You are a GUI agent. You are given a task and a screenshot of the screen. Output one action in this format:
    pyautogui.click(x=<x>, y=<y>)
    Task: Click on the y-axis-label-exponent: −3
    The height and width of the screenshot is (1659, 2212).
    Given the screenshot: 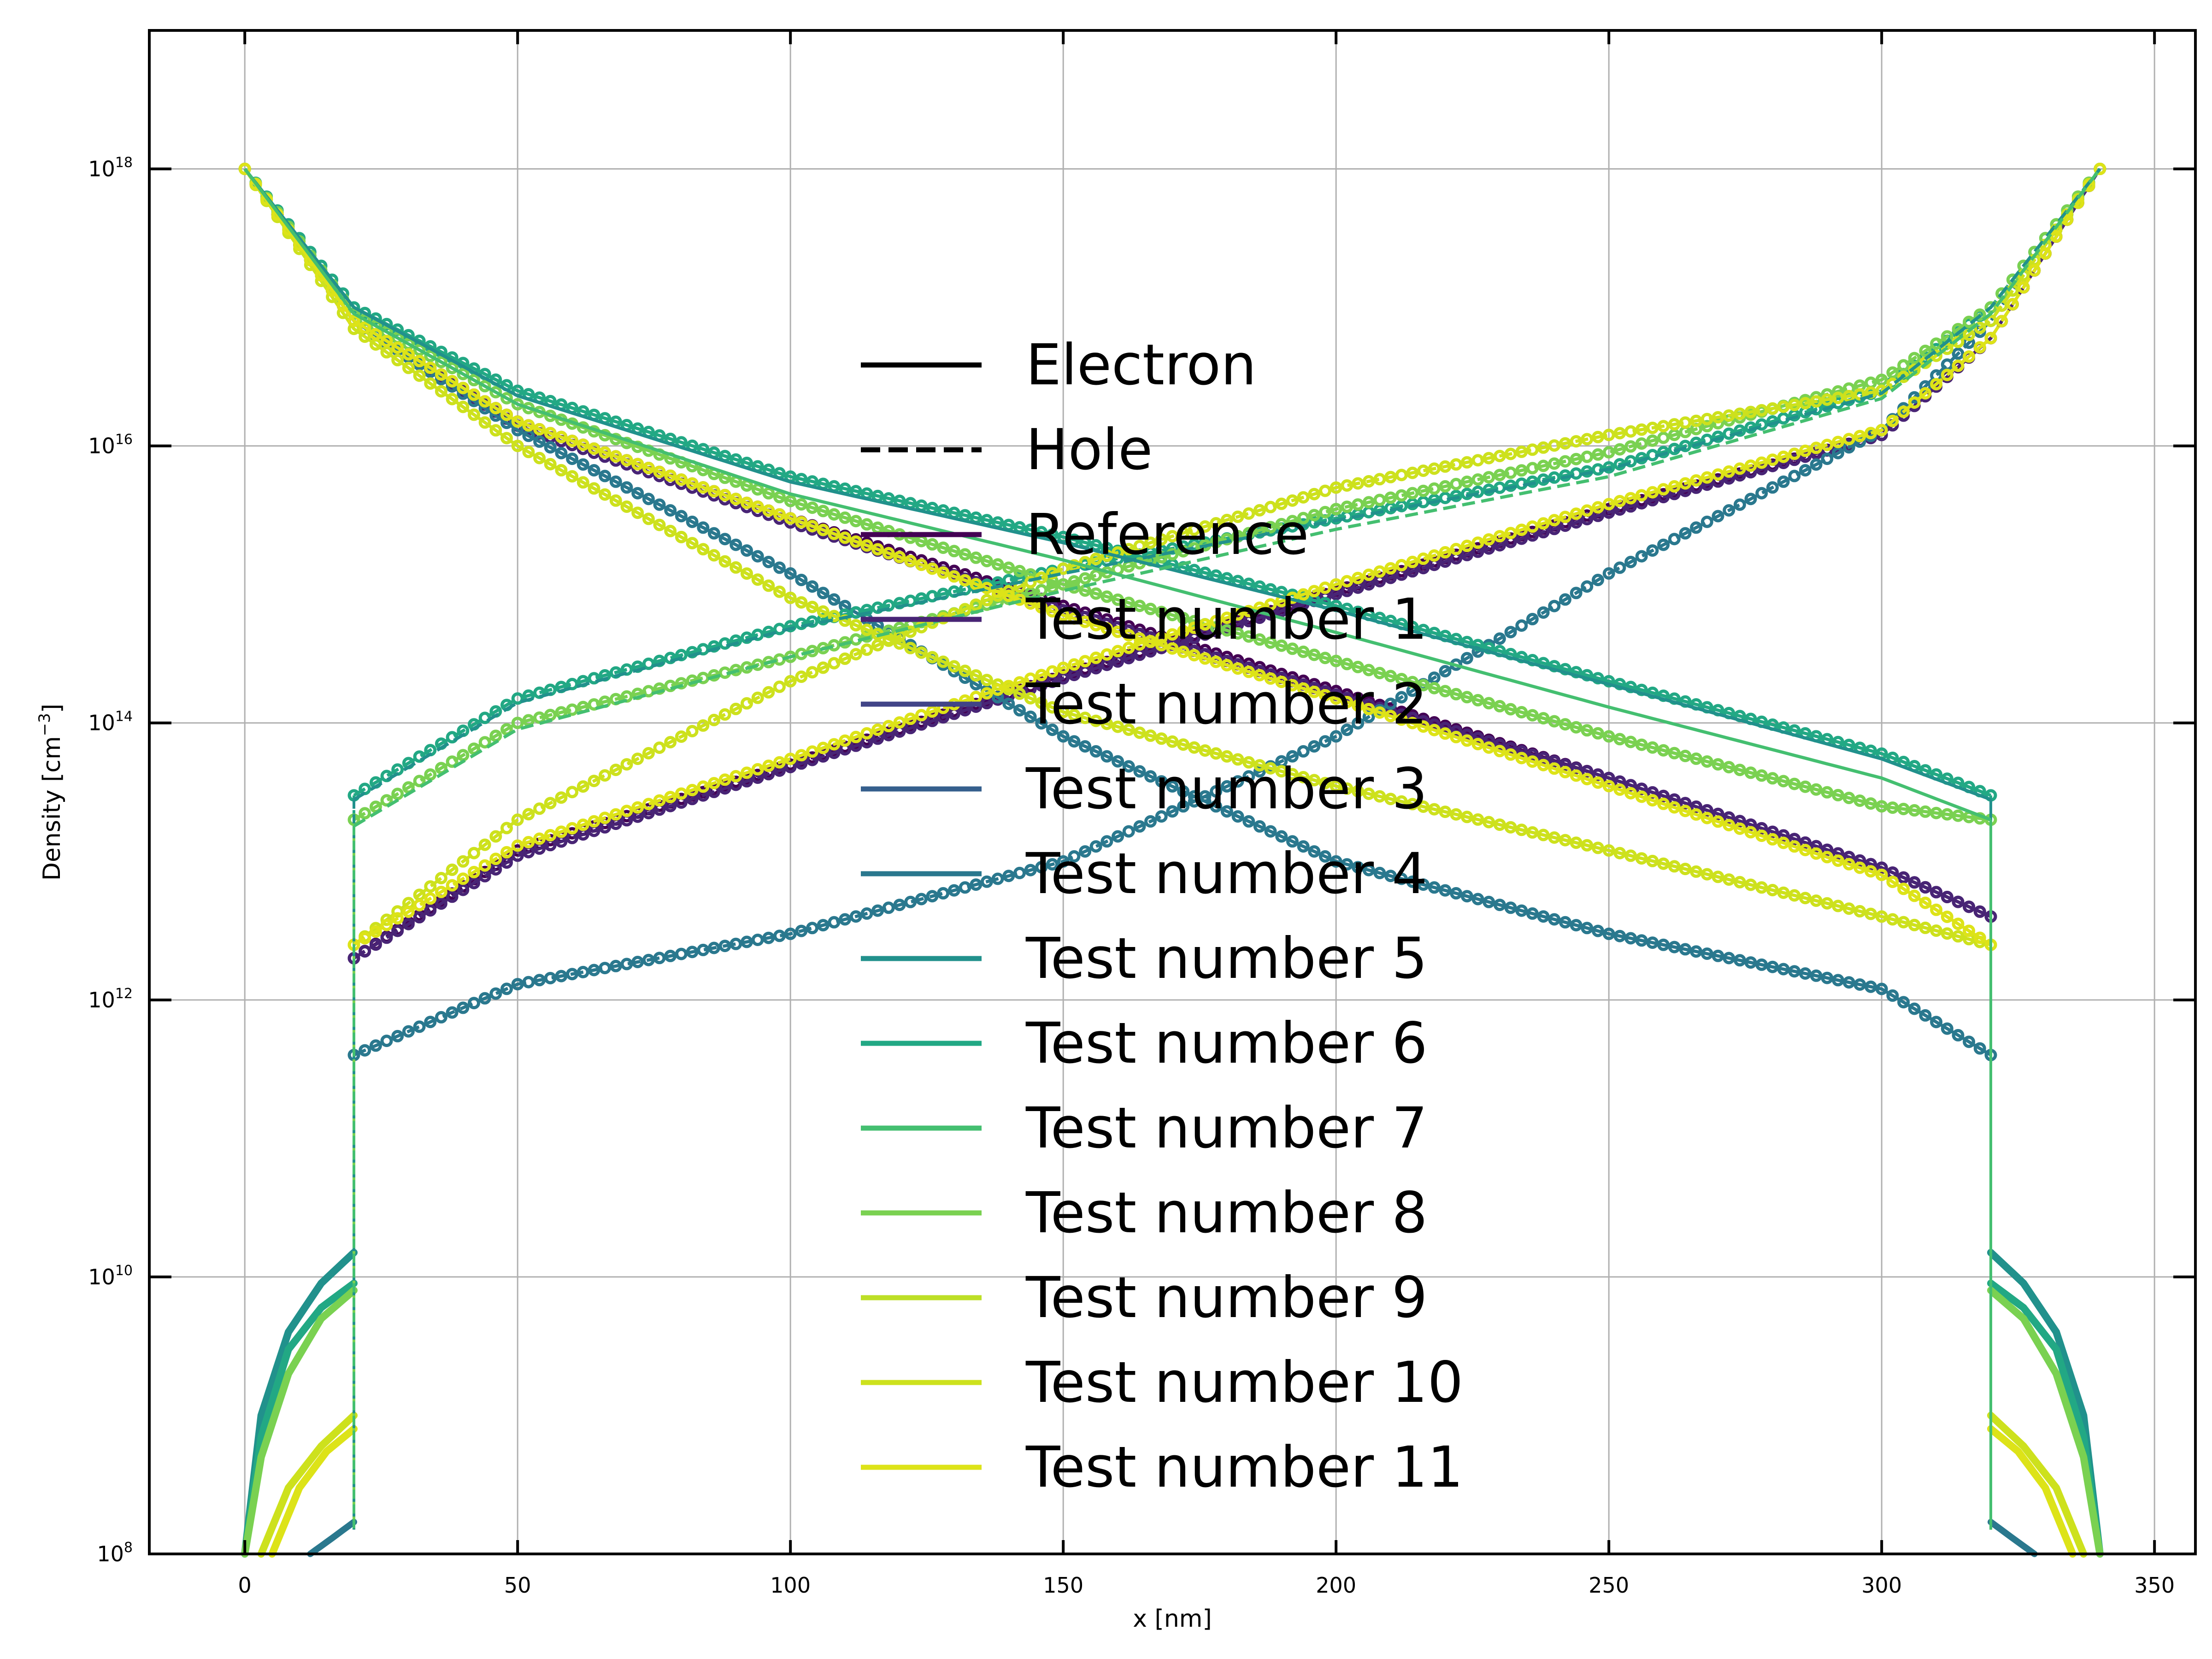 What is the action you would take?
    pyautogui.click(x=44, y=724)
    